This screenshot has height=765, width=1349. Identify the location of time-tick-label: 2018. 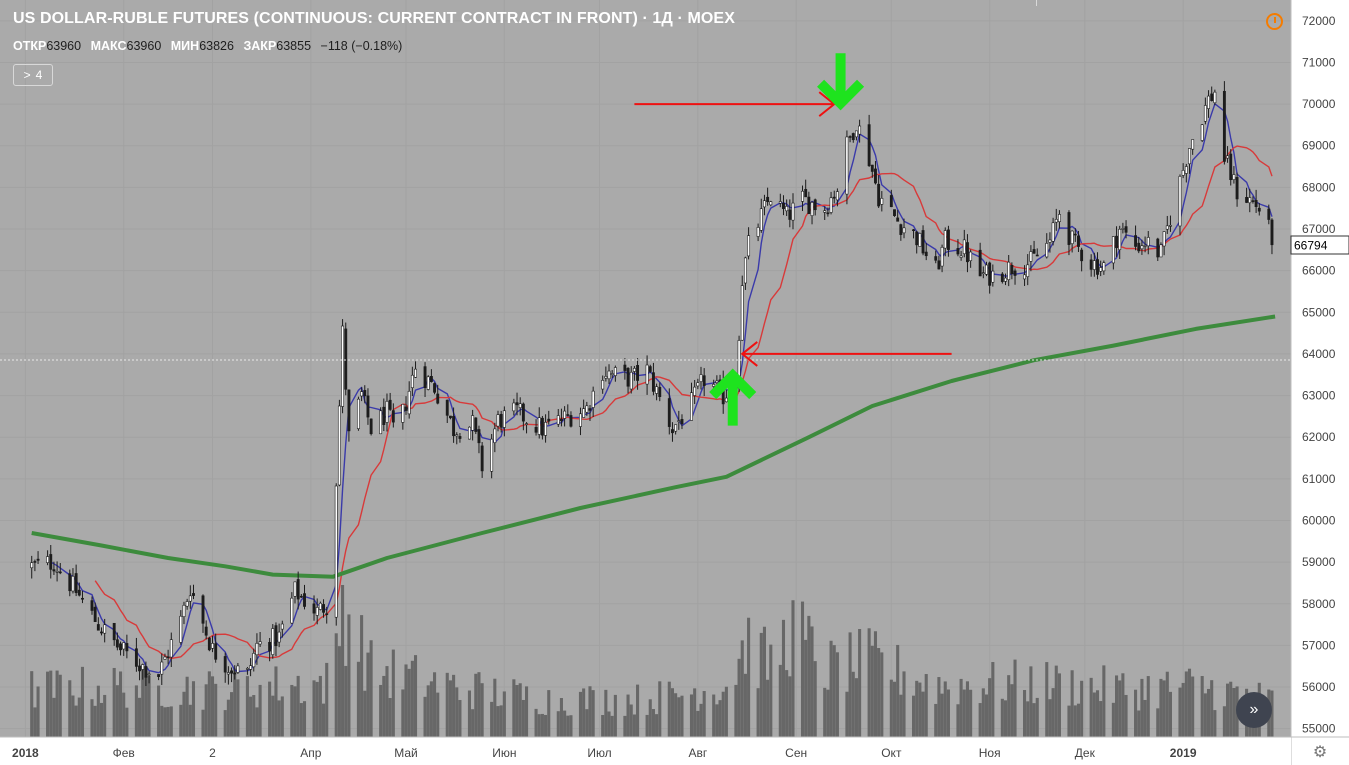
(25, 753).